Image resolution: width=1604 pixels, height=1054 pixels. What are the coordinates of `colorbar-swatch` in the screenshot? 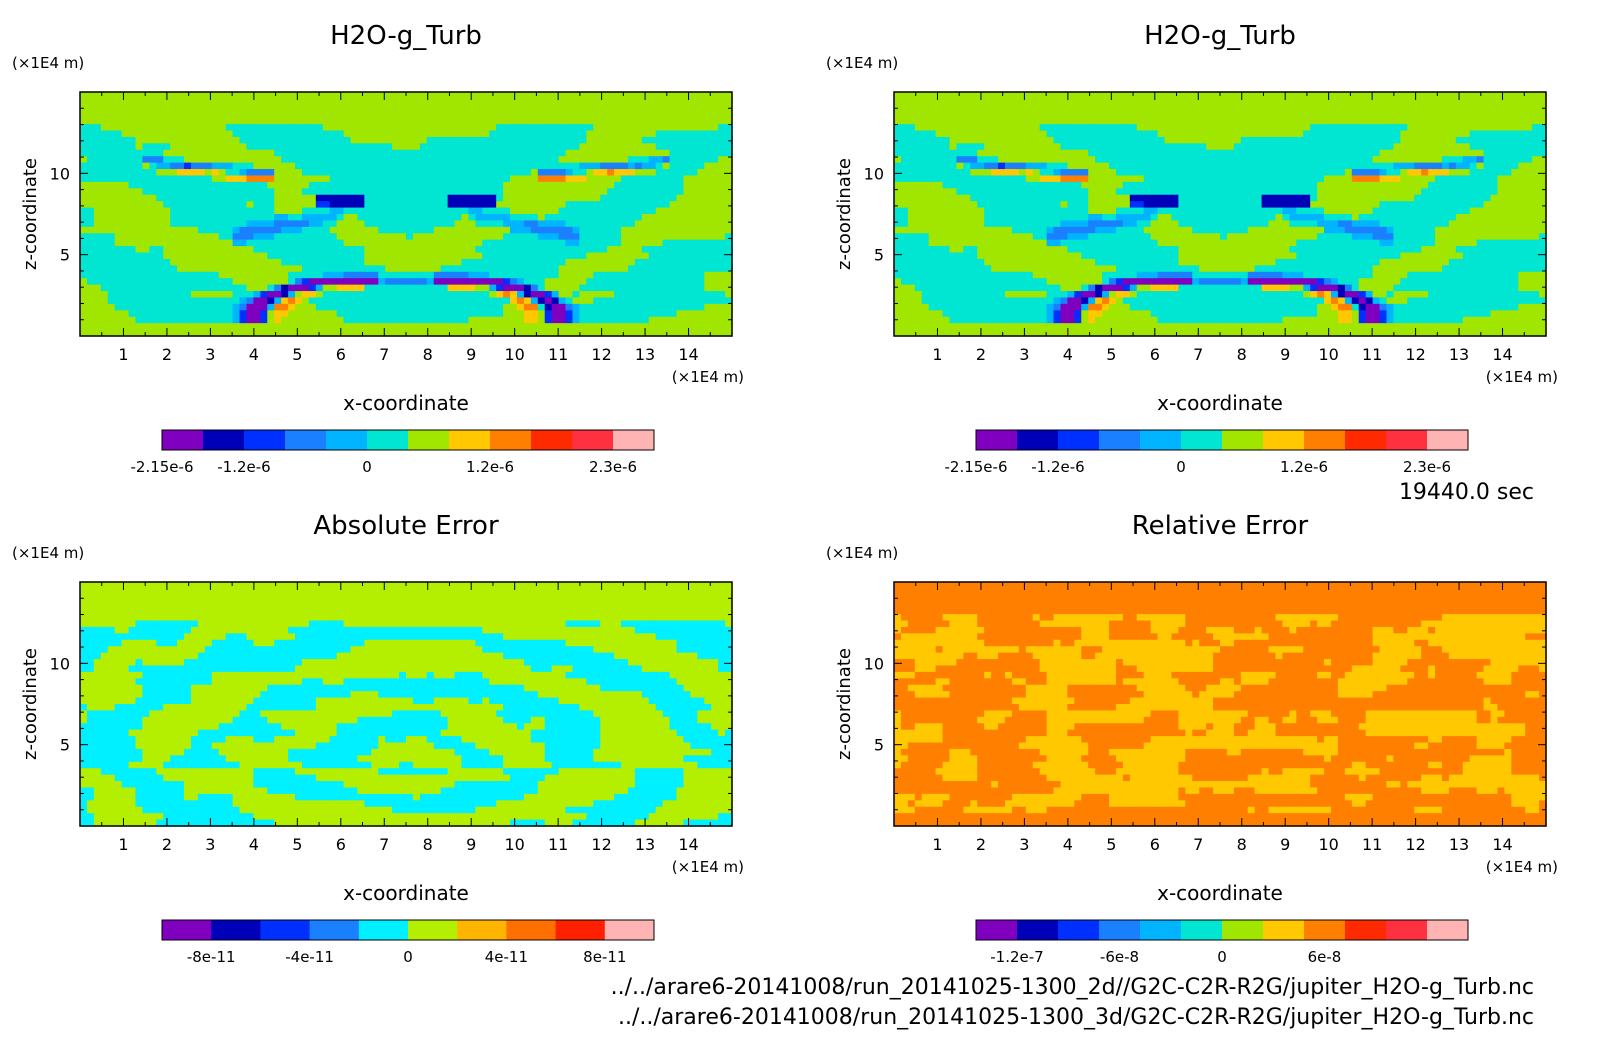 It's located at (388, 440).